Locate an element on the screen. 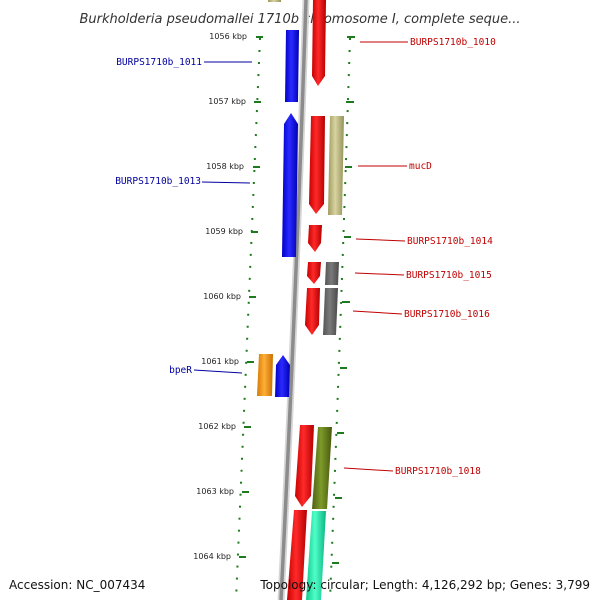  gene-arrow-khaki is located at coordinates (336, 165).